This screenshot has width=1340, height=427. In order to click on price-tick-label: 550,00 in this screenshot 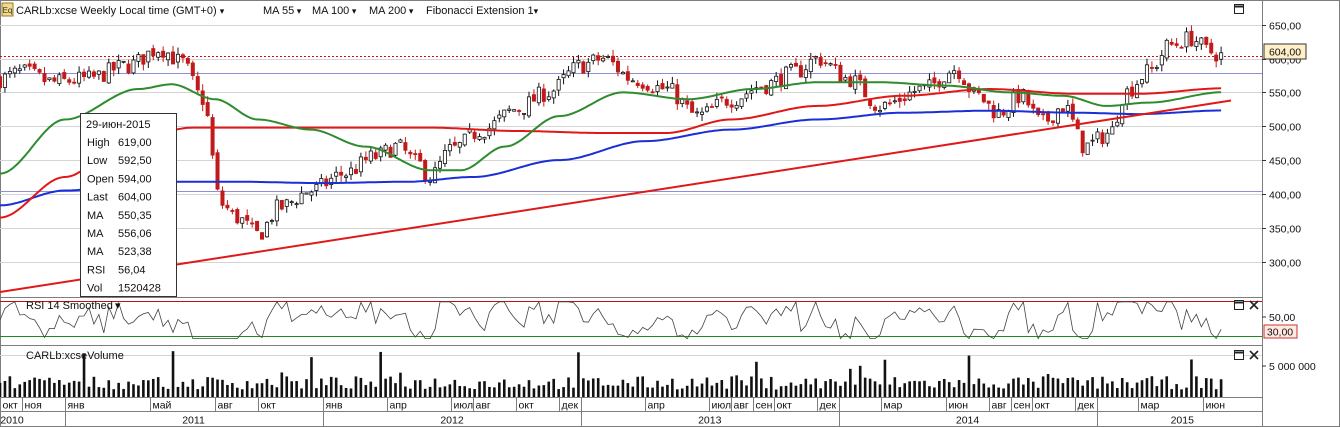, I will do `click(1285, 94)`.